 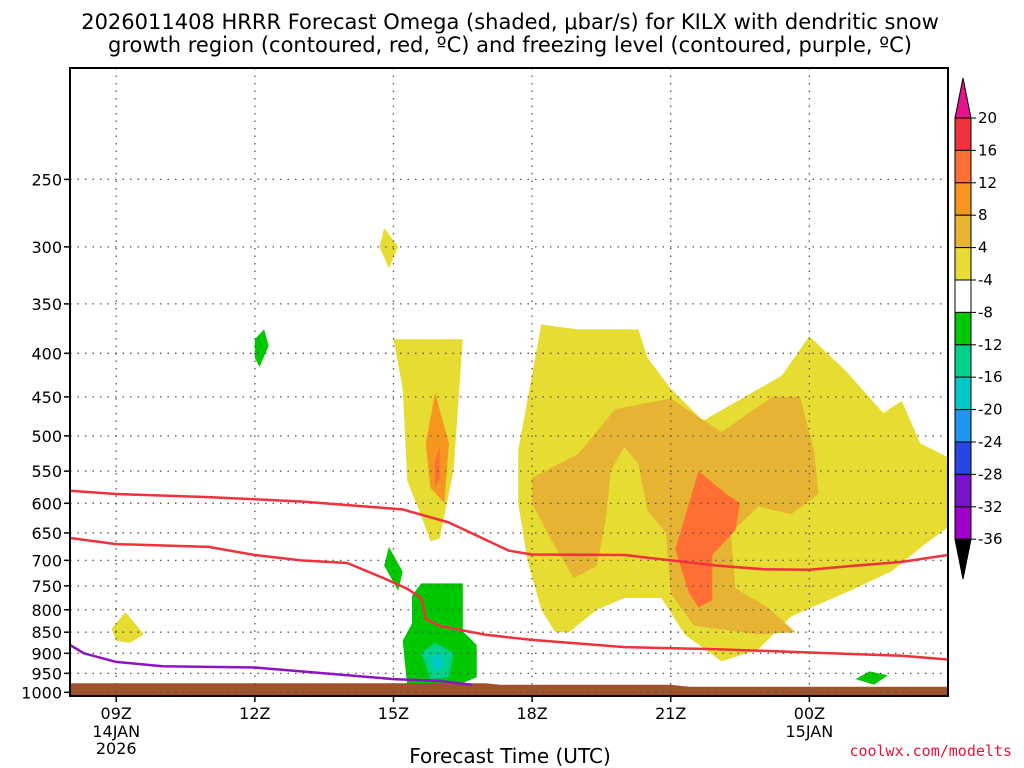 I want to click on ytick-label-500: 500, so click(x=46, y=436).